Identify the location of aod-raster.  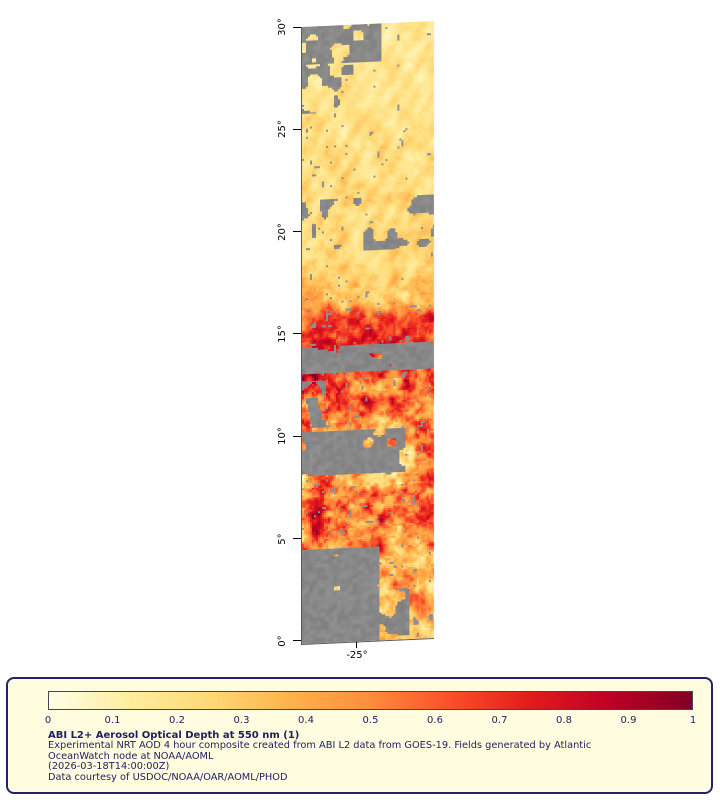
(368, 332).